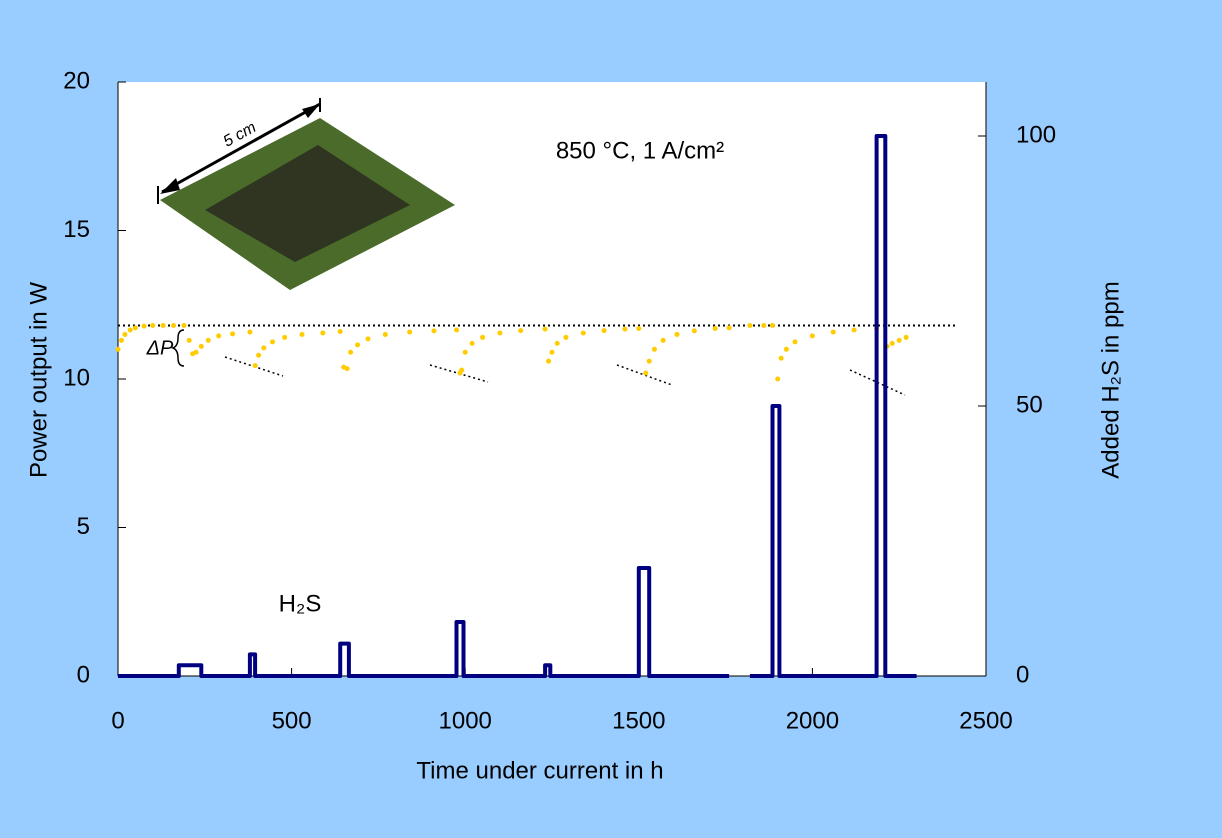 This screenshot has height=838, width=1222. I want to click on delta-p-label: ΔP, so click(160, 348).